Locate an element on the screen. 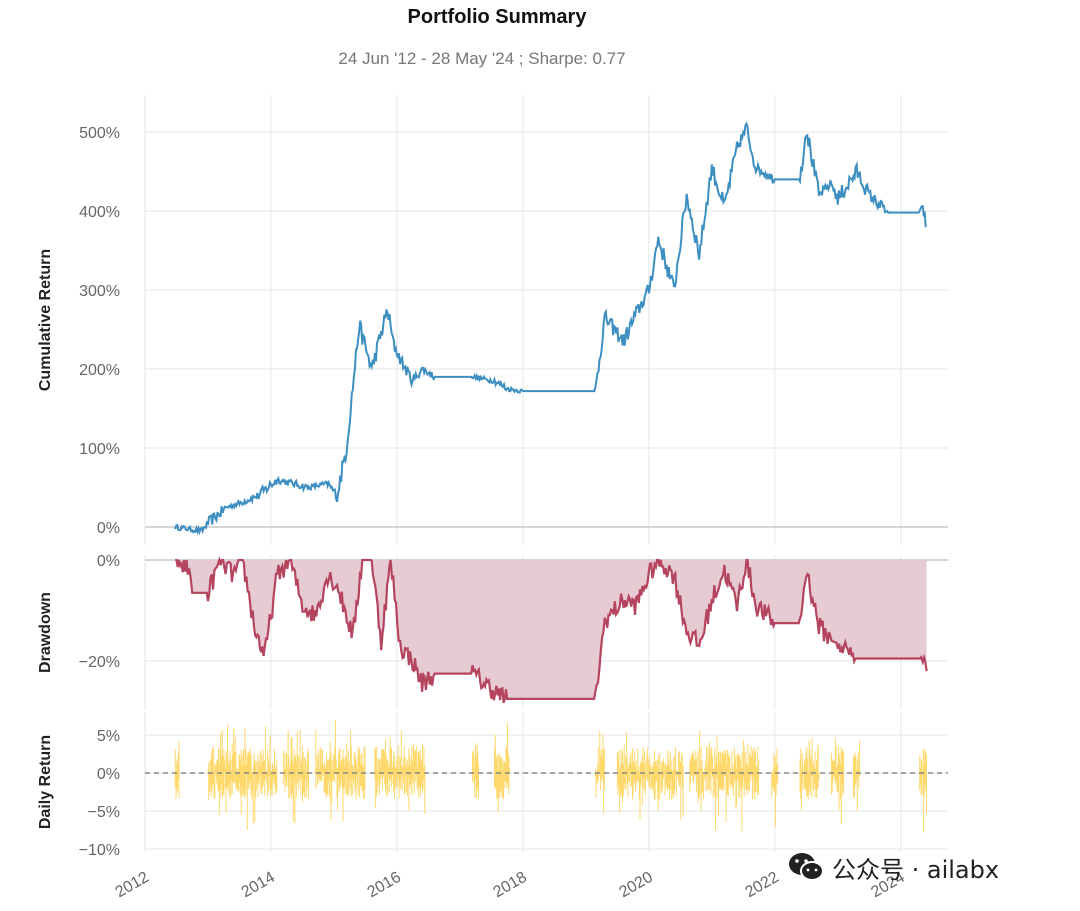  daily-return-panel: 5% 0% −5% −10% Daily Return is located at coordinates (492, 785).